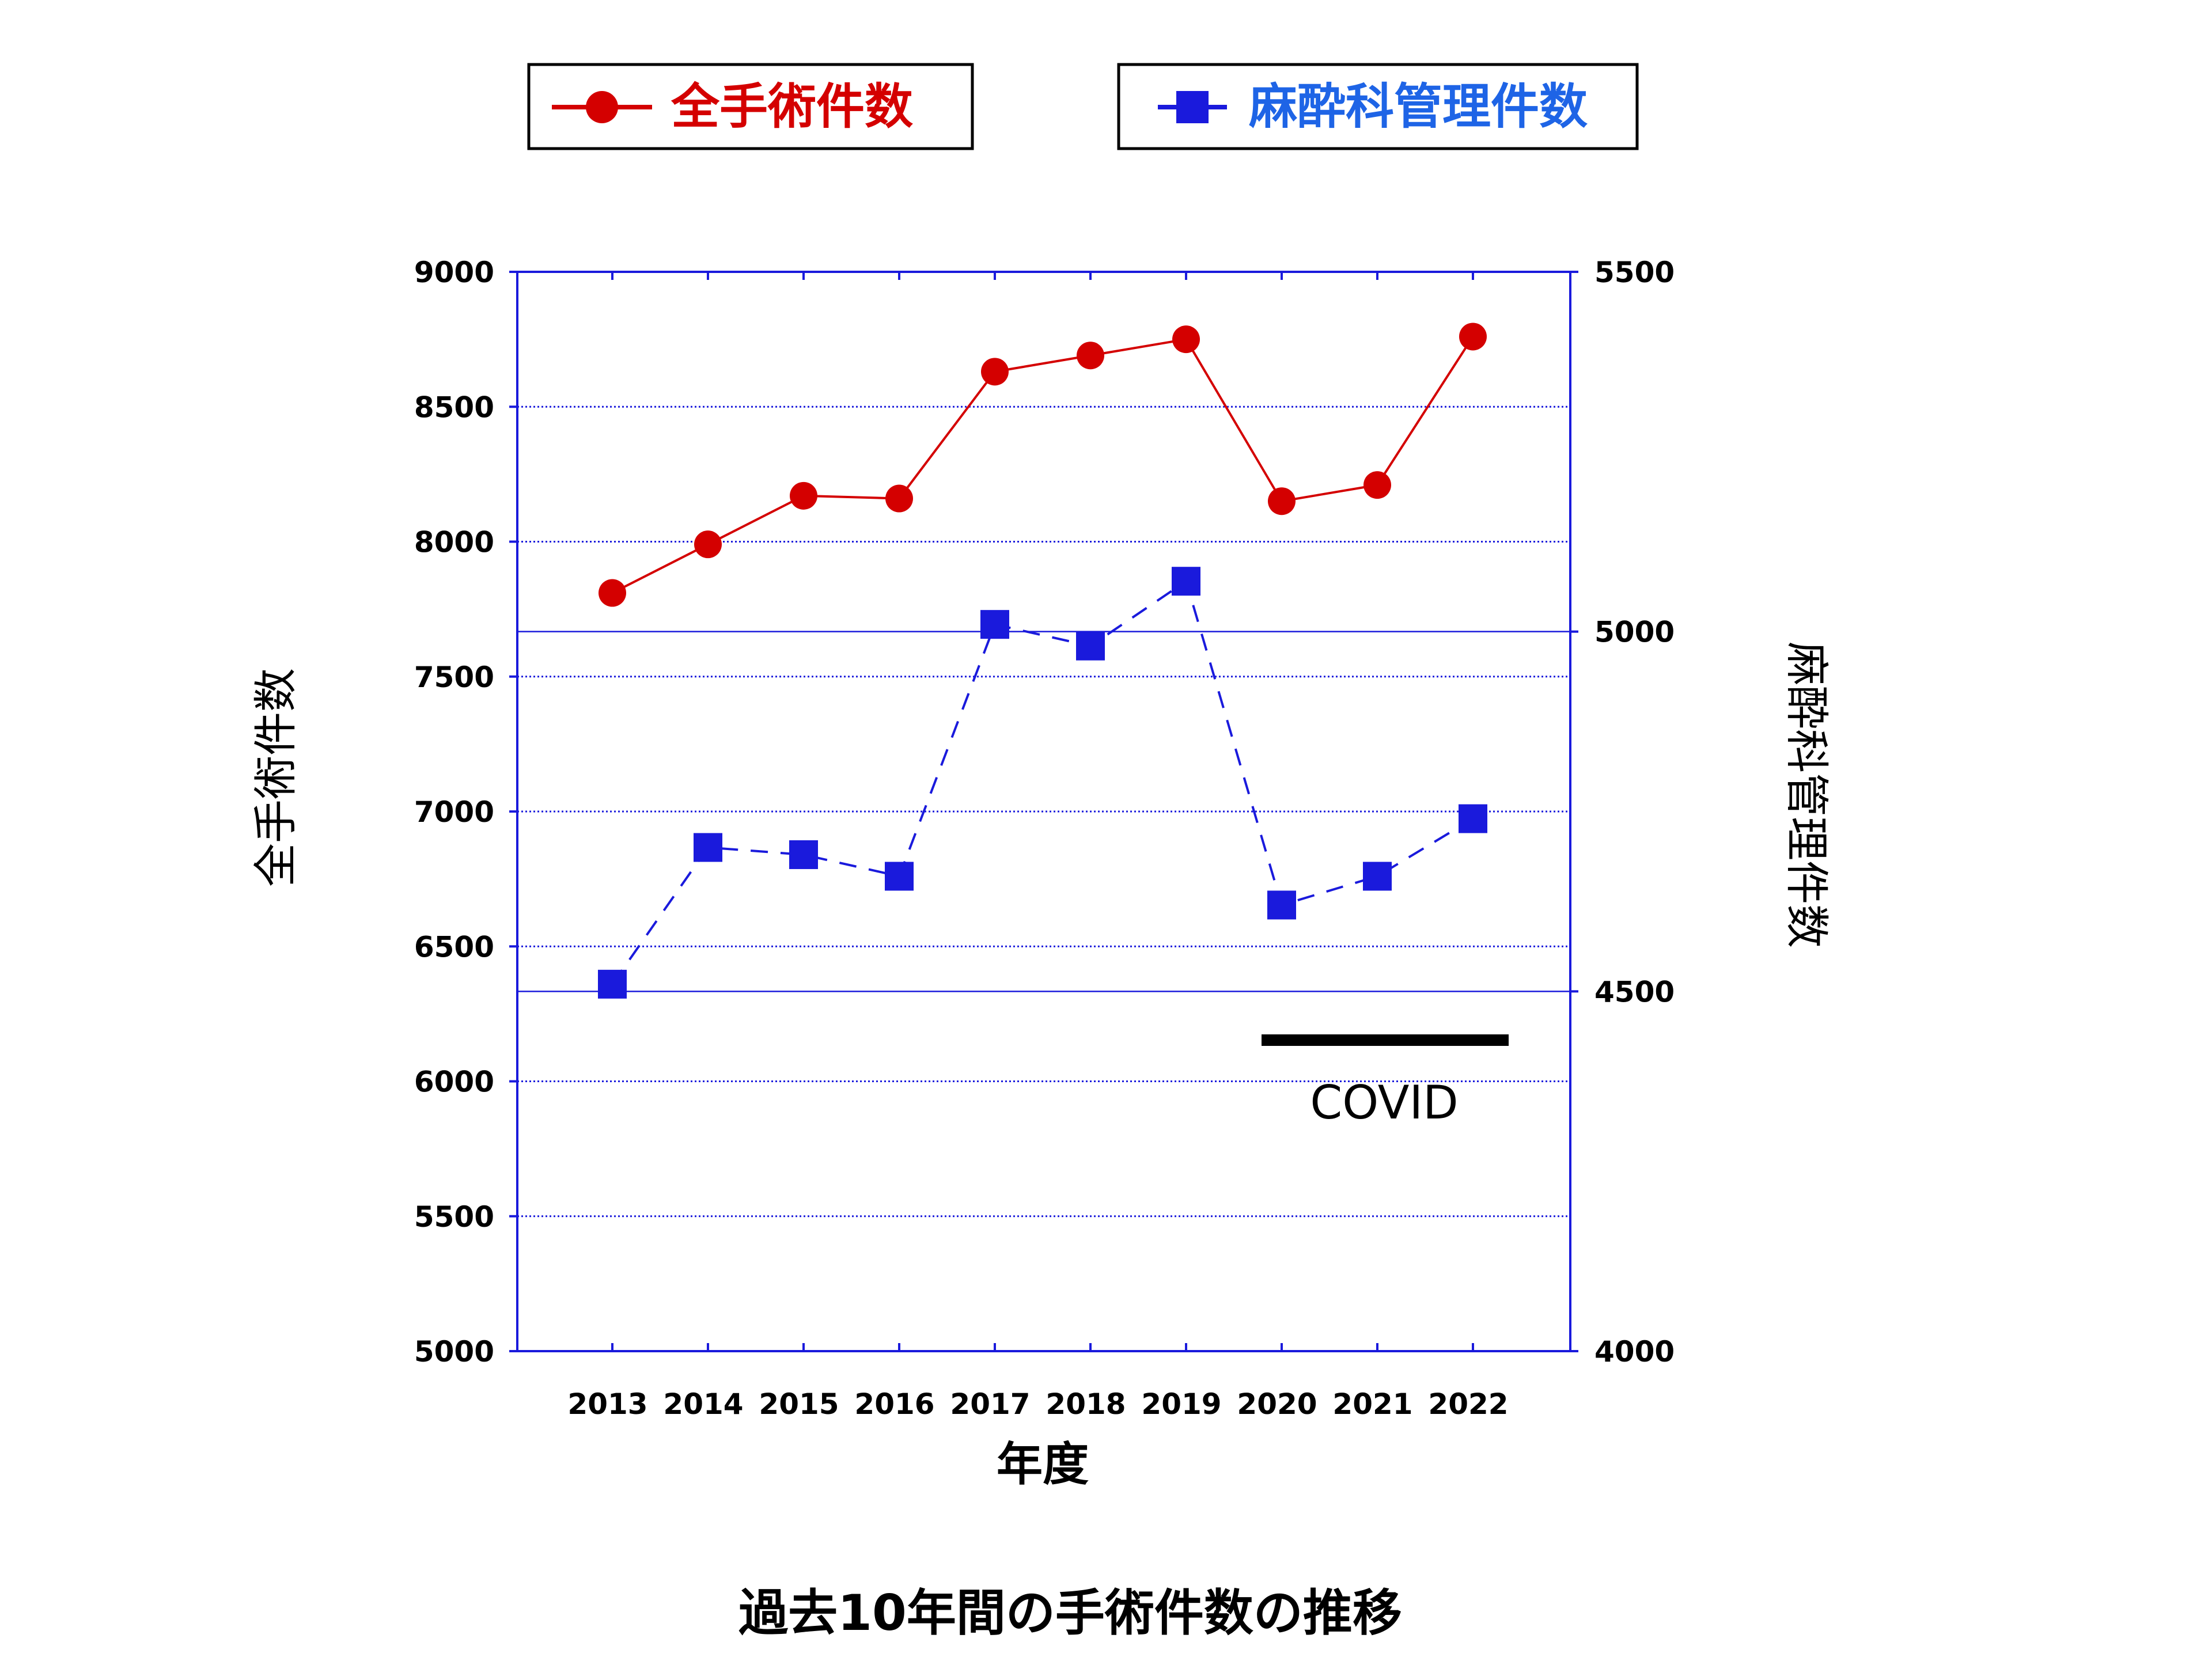 This screenshot has width=2212, height=1661. Describe the element at coordinates (894, 1404) in the screenshot. I see `xtick-label: 2016` at that location.